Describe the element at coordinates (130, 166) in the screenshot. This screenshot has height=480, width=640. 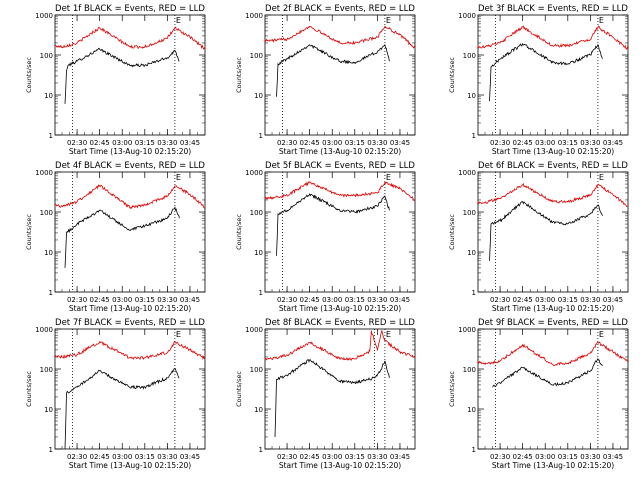
I see `chart-title: Det 4f BLACK = Events, RED = LLD` at that location.